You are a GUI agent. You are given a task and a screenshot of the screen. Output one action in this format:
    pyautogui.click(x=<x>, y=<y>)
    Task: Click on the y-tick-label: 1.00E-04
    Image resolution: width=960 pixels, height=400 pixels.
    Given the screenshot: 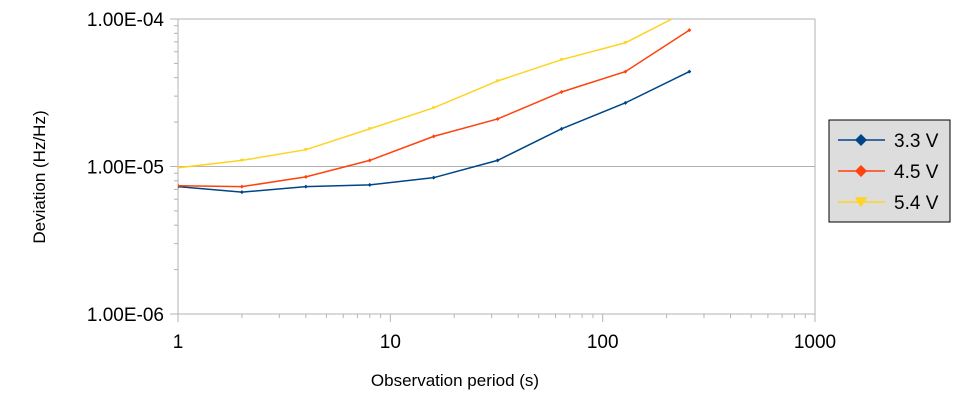 What is the action you would take?
    pyautogui.click(x=126, y=20)
    